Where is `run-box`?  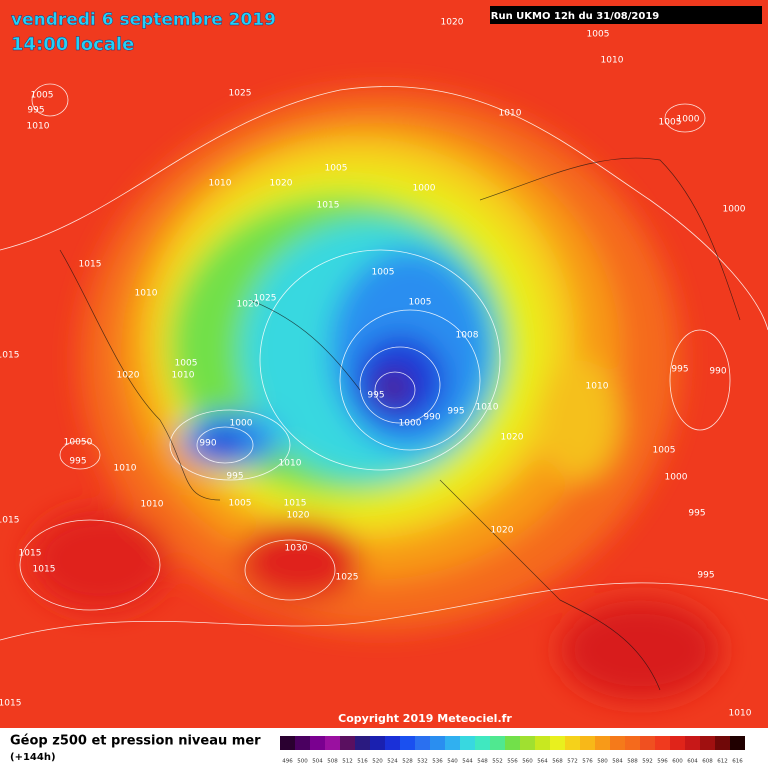
run-box is located at coordinates (626, 15).